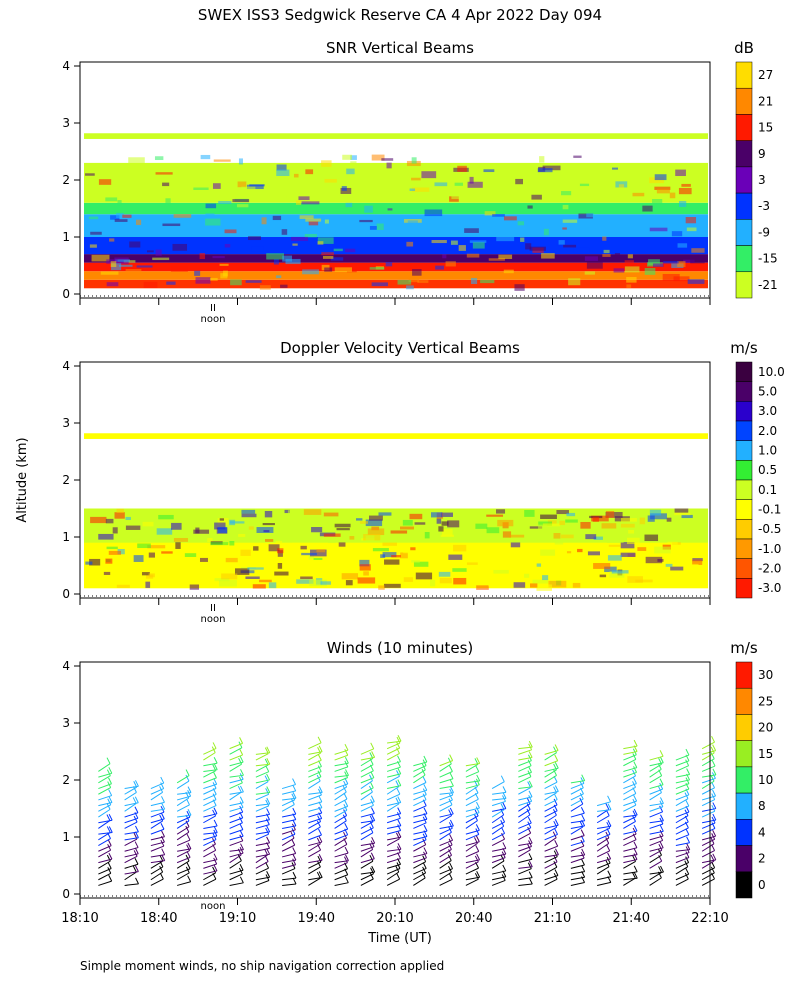  What do you see at coordinates (765, 101) in the screenshot?
I see `colorbar-label: 21` at bounding box center [765, 101].